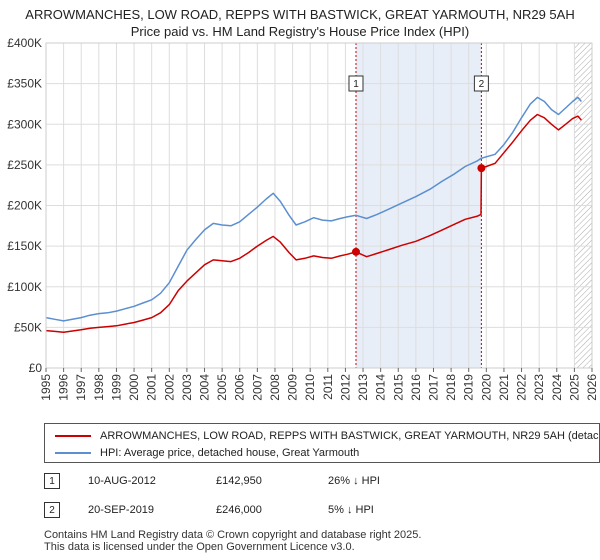 This screenshot has width=600, height=560. Describe the element at coordinates (592, 387) in the screenshot. I see `x-tick-label: 2026` at that location.